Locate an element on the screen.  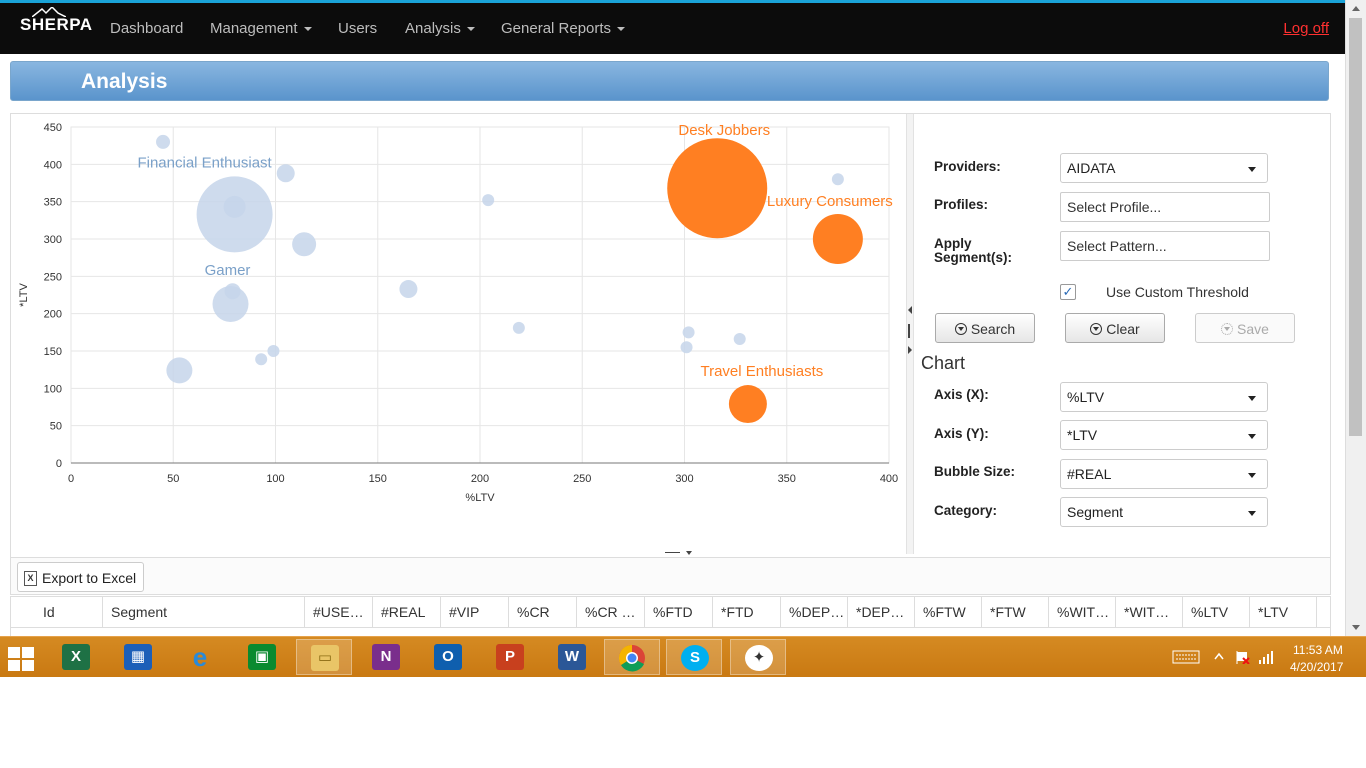
taskbar-onenote: N is located at coordinates (386, 657).